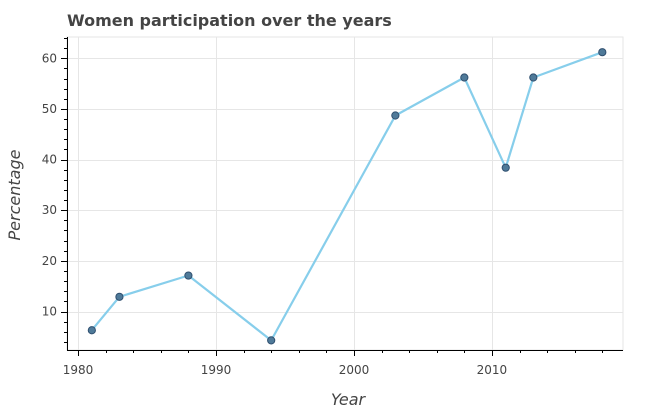  What do you see at coordinates (349, 399) in the screenshot?
I see `x-axis-title: Year` at bounding box center [349, 399].